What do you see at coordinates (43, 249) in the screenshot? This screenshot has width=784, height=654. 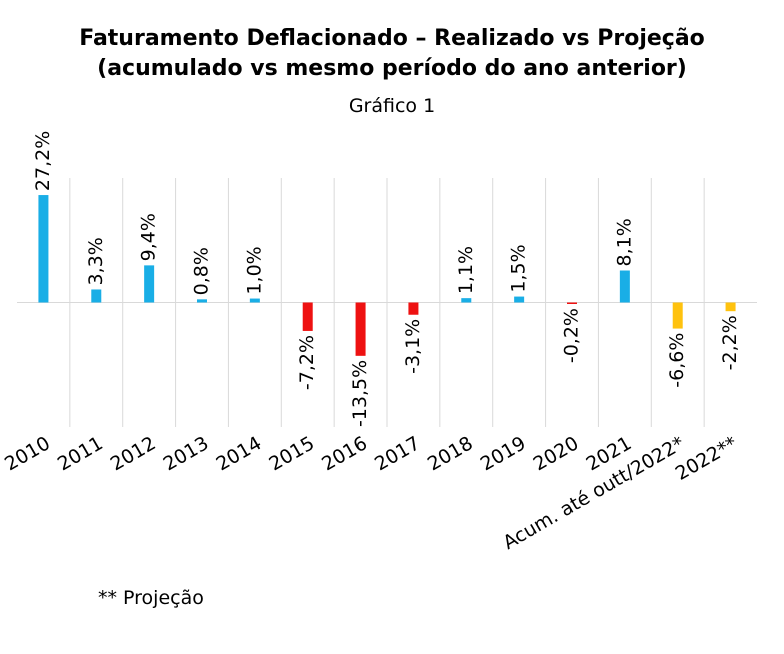 I see `bar-2010` at bounding box center [43, 249].